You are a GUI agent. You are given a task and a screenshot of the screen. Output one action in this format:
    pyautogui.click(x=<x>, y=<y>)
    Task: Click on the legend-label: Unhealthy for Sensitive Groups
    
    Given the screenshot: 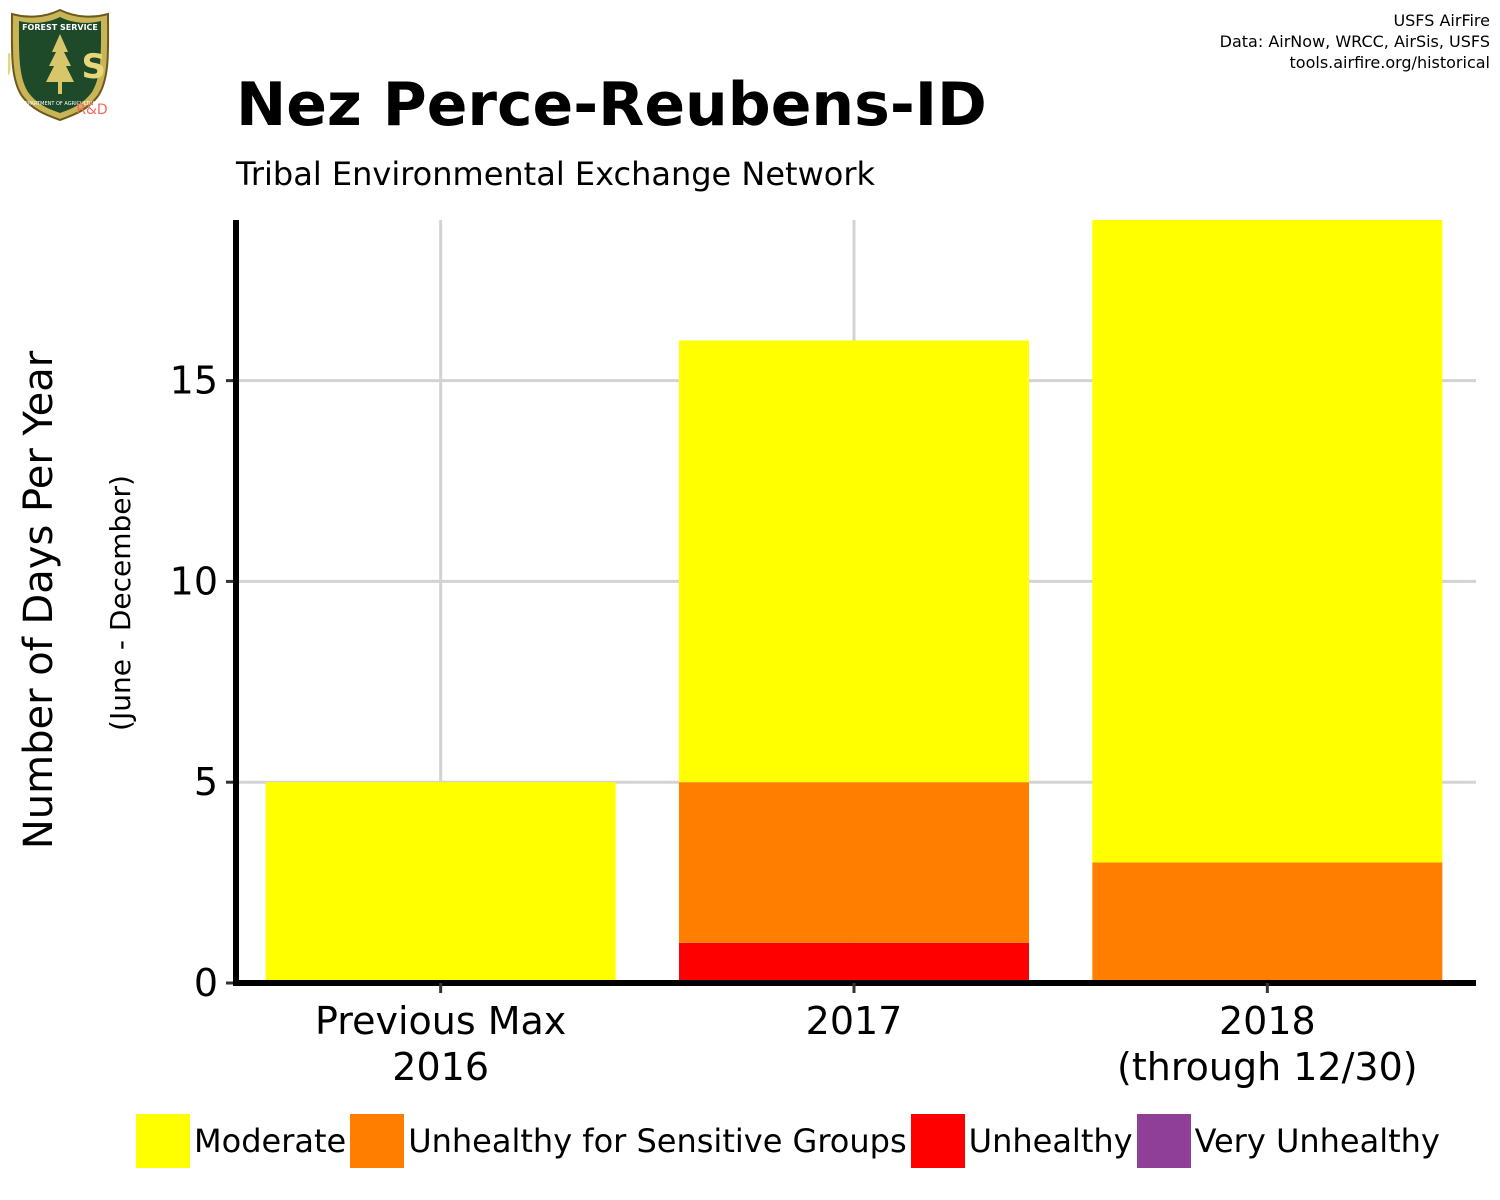 What is the action you would take?
    pyautogui.click(x=657, y=1141)
    